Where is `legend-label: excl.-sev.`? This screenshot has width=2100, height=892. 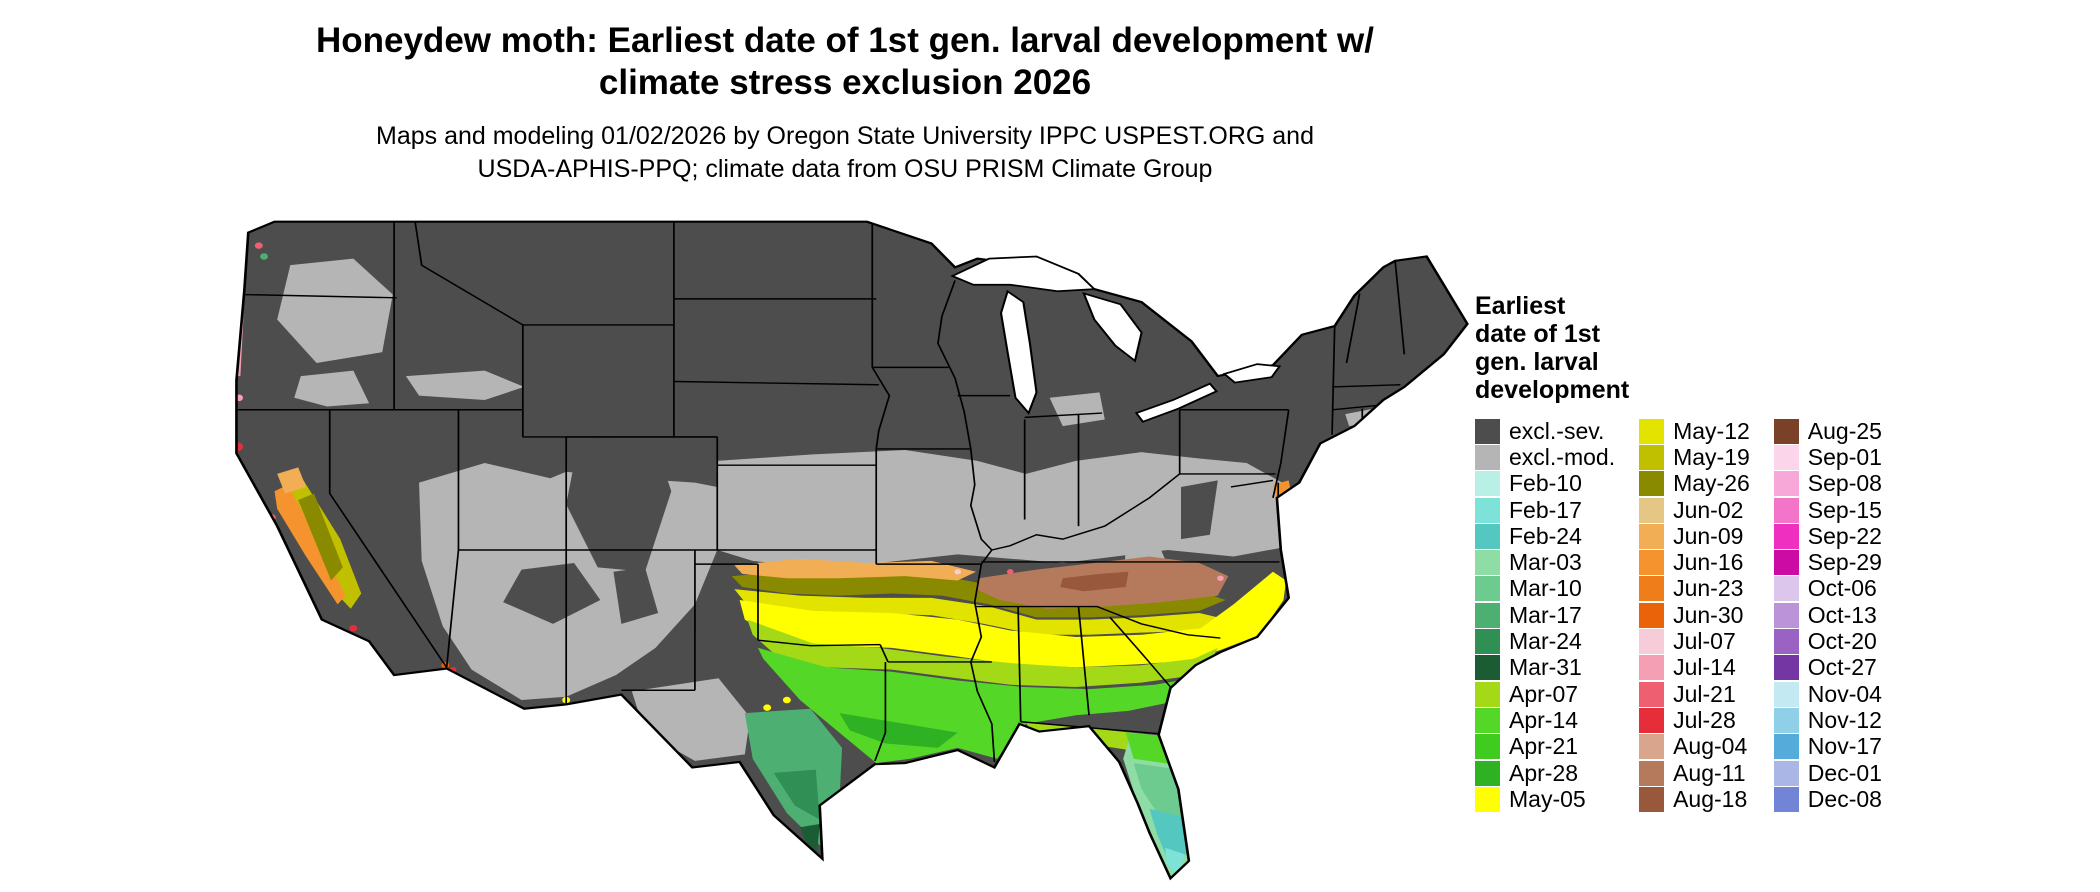 legend-label: excl.-sev. is located at coordinates (1557, 430).